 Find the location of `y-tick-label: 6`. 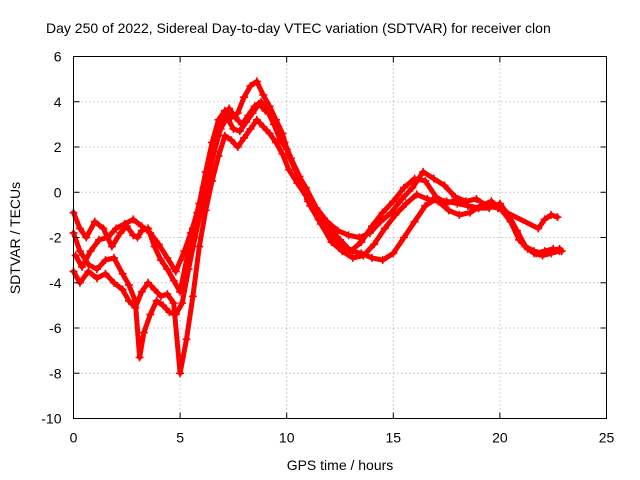

y-tick-label: 6 is located at coordinates (58, 57).